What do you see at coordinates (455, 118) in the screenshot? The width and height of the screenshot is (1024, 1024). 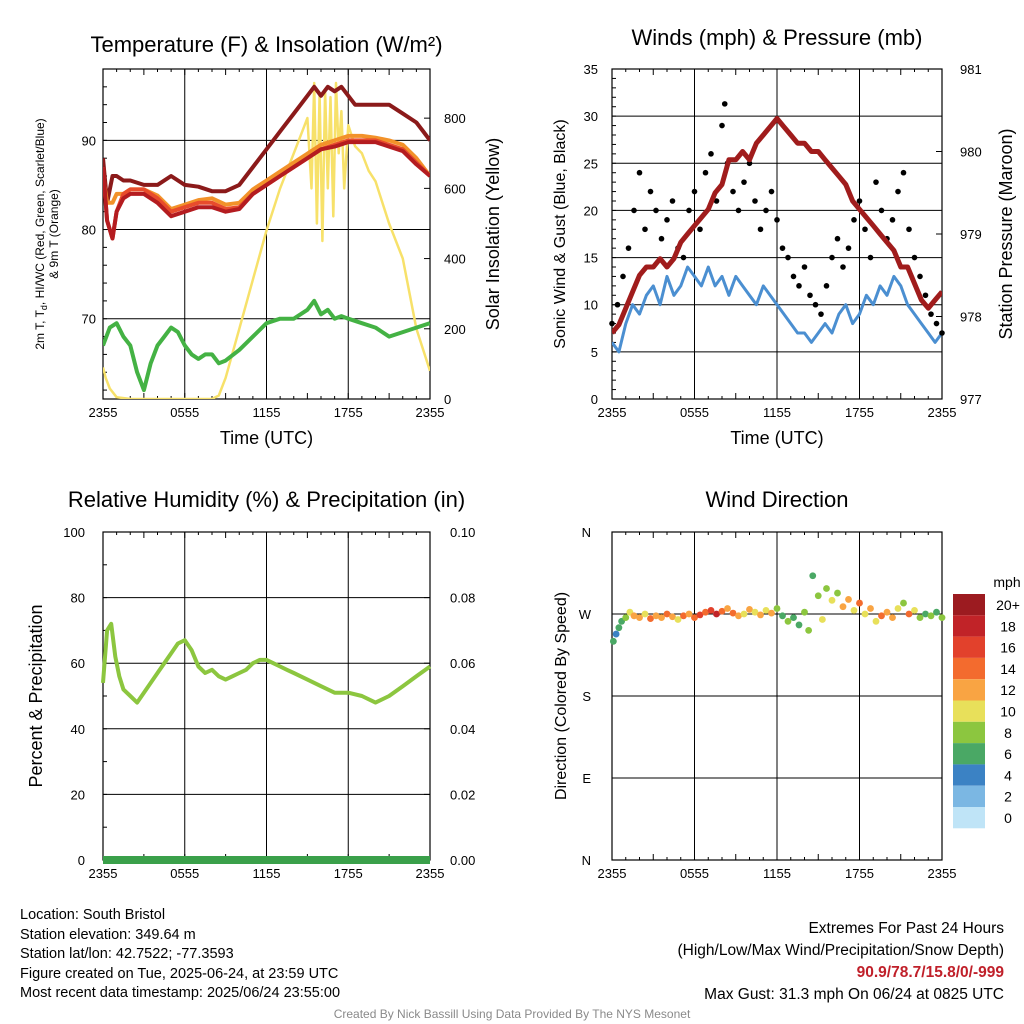 I see `y2-tick-label: 800` at bounding box center [455, 118].